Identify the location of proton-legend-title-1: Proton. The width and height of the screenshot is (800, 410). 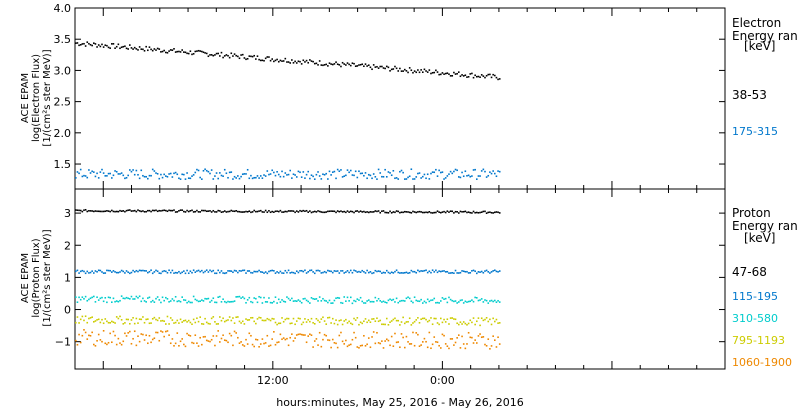
(751, 213).